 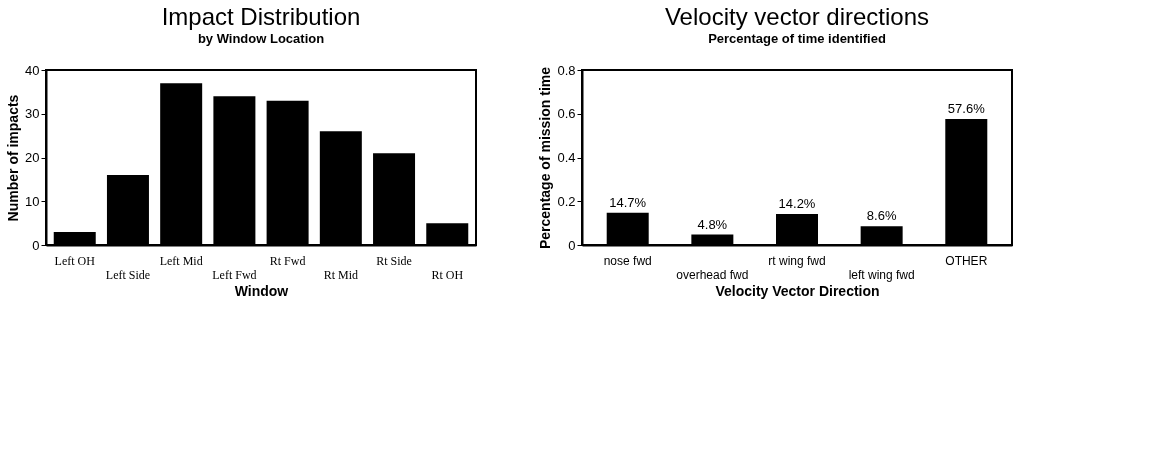 What do you see at coordinates (75, 260) in the screenshot?
I see `x-tick-label: Left OH` at bounding box center [75, 260].